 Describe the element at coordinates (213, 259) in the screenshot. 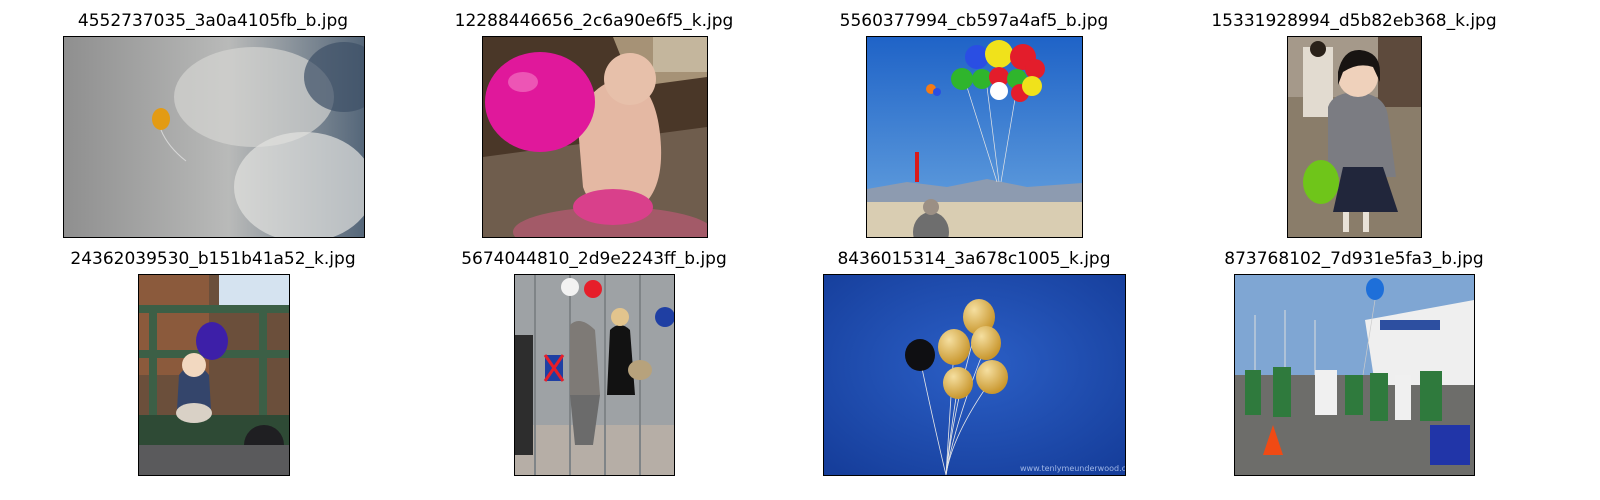

I see `image-caption: 24362039530_b151b41a52_k.jpg` at that location.